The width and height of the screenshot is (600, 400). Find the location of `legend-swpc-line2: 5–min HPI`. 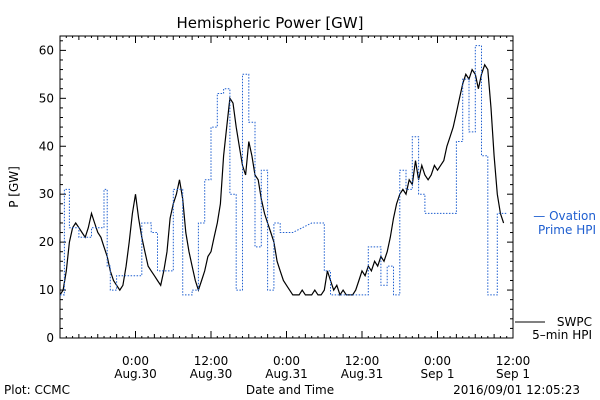

legend-swpc-line2: 5–min HPI is located at coordinates (562, 335).